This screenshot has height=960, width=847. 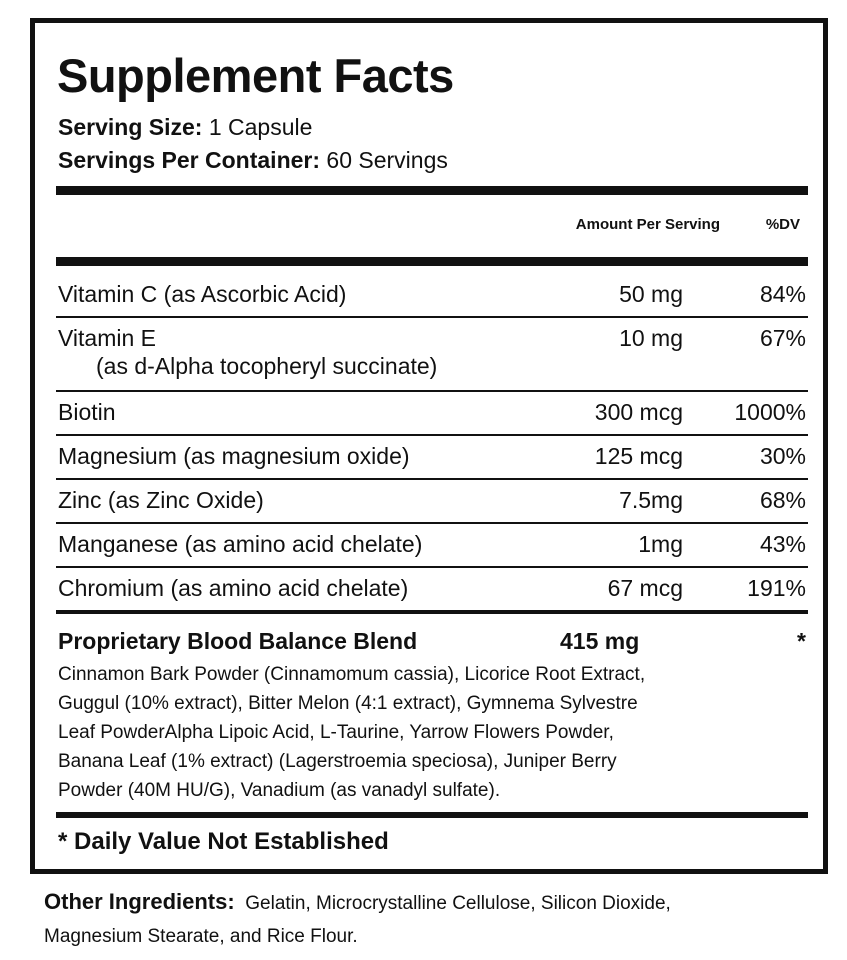 What do you see at coordinates (432, 612) in the screenshot?
I see `medium-bar` at bounding box center [432, 612].